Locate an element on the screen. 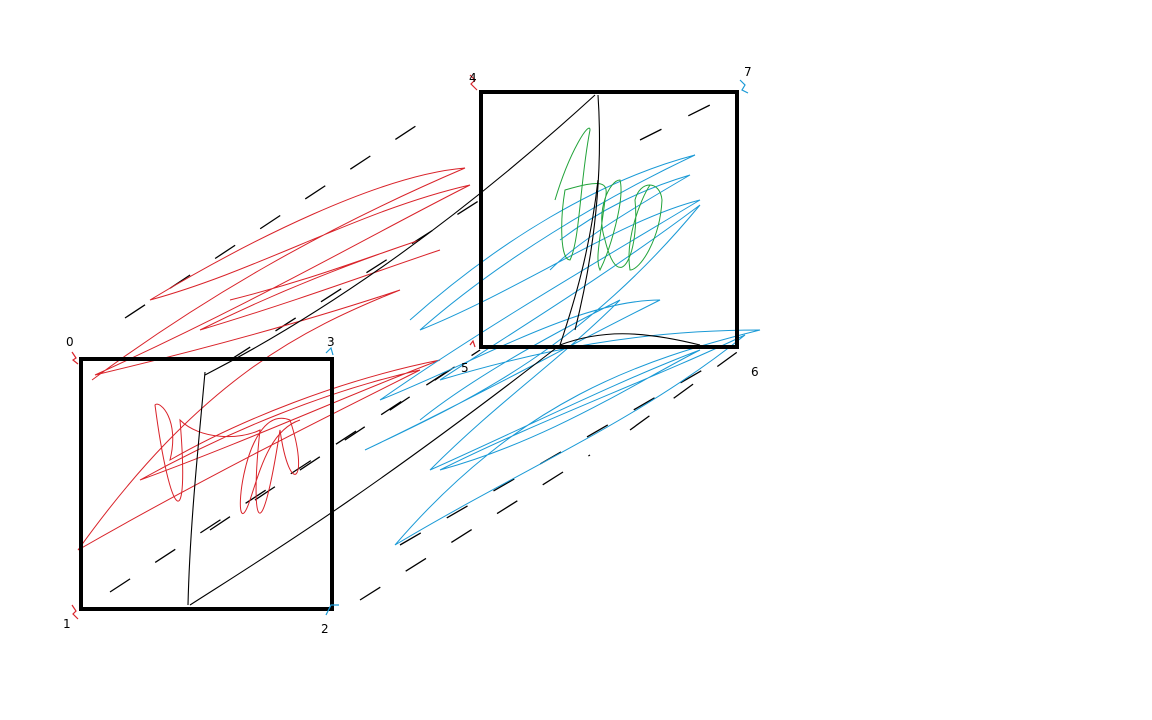  vertex-label-7: 7 is located at coordinates (748, 72).